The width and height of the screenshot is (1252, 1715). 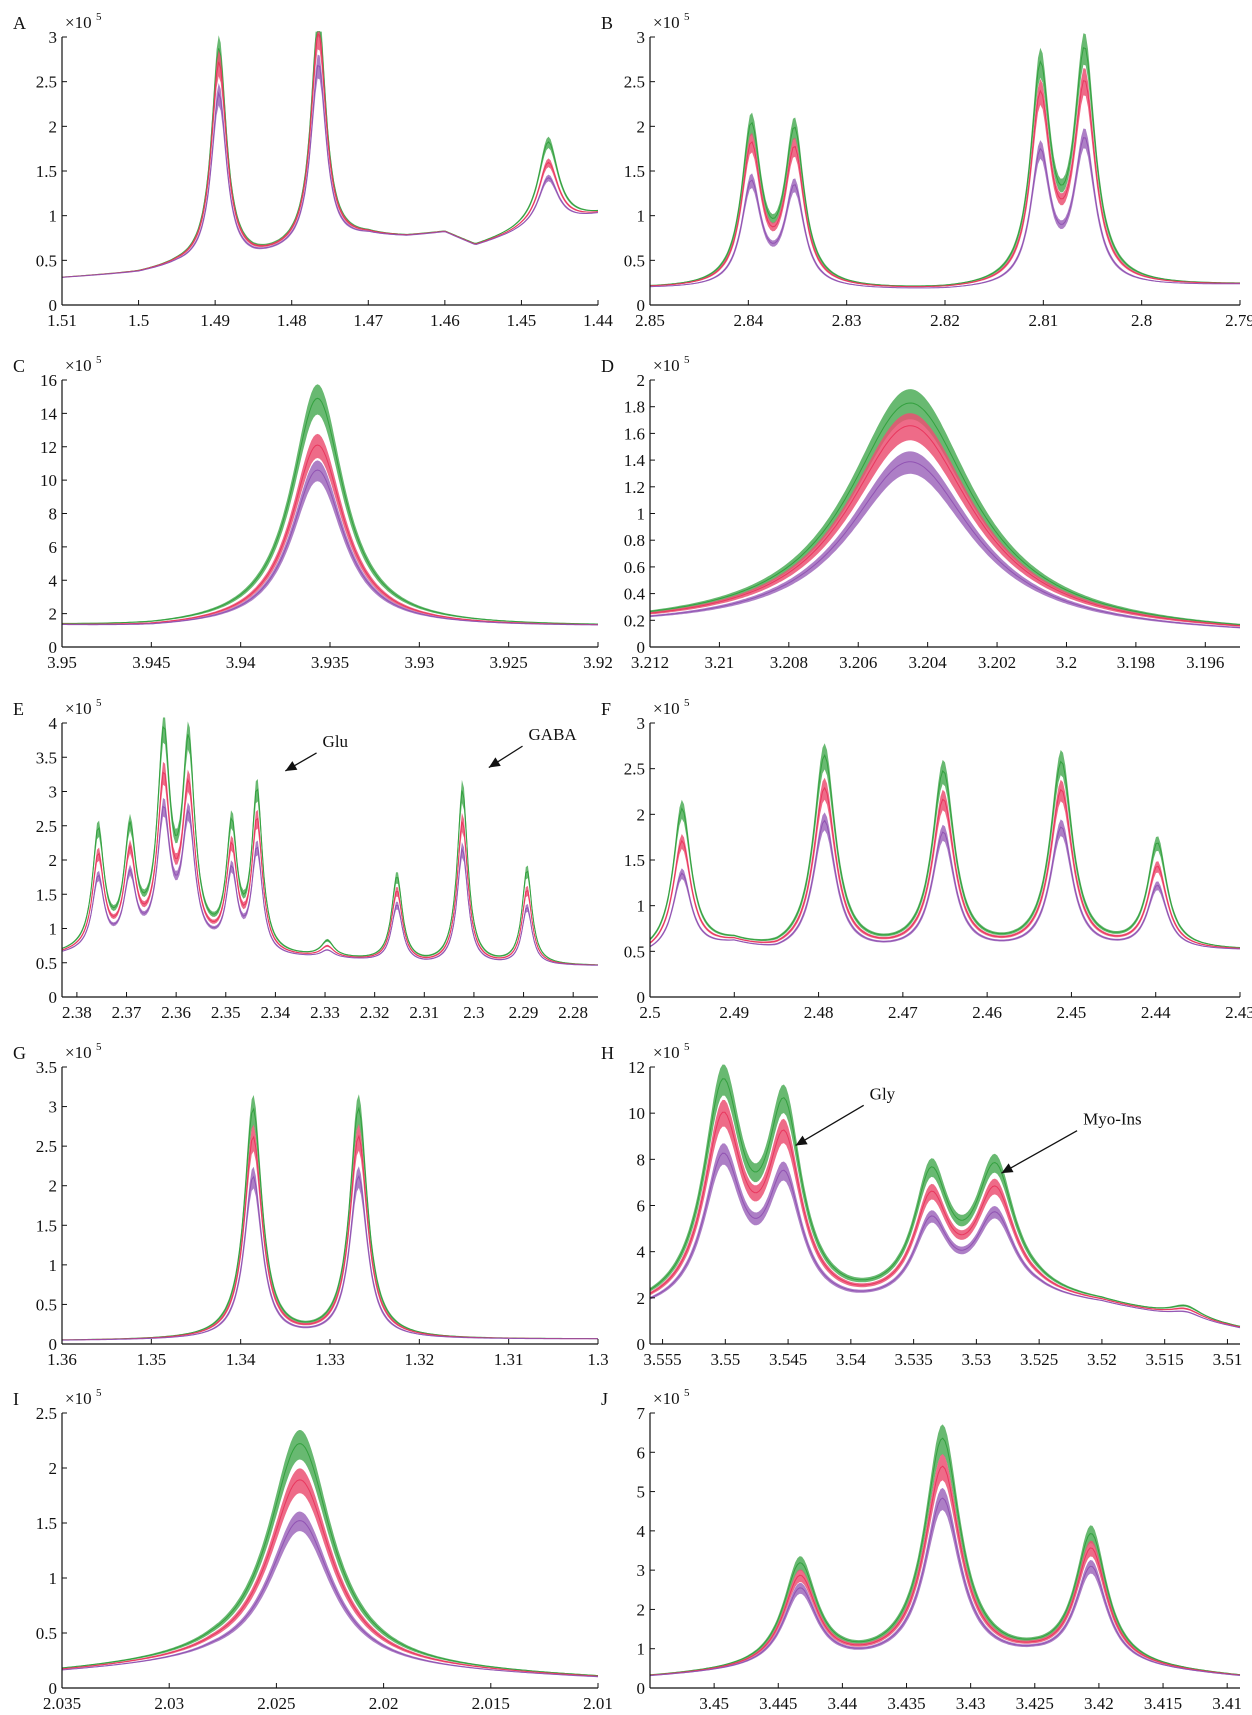 I want to click on x-tick-label: 2.32, so click(x=375, y=1012).